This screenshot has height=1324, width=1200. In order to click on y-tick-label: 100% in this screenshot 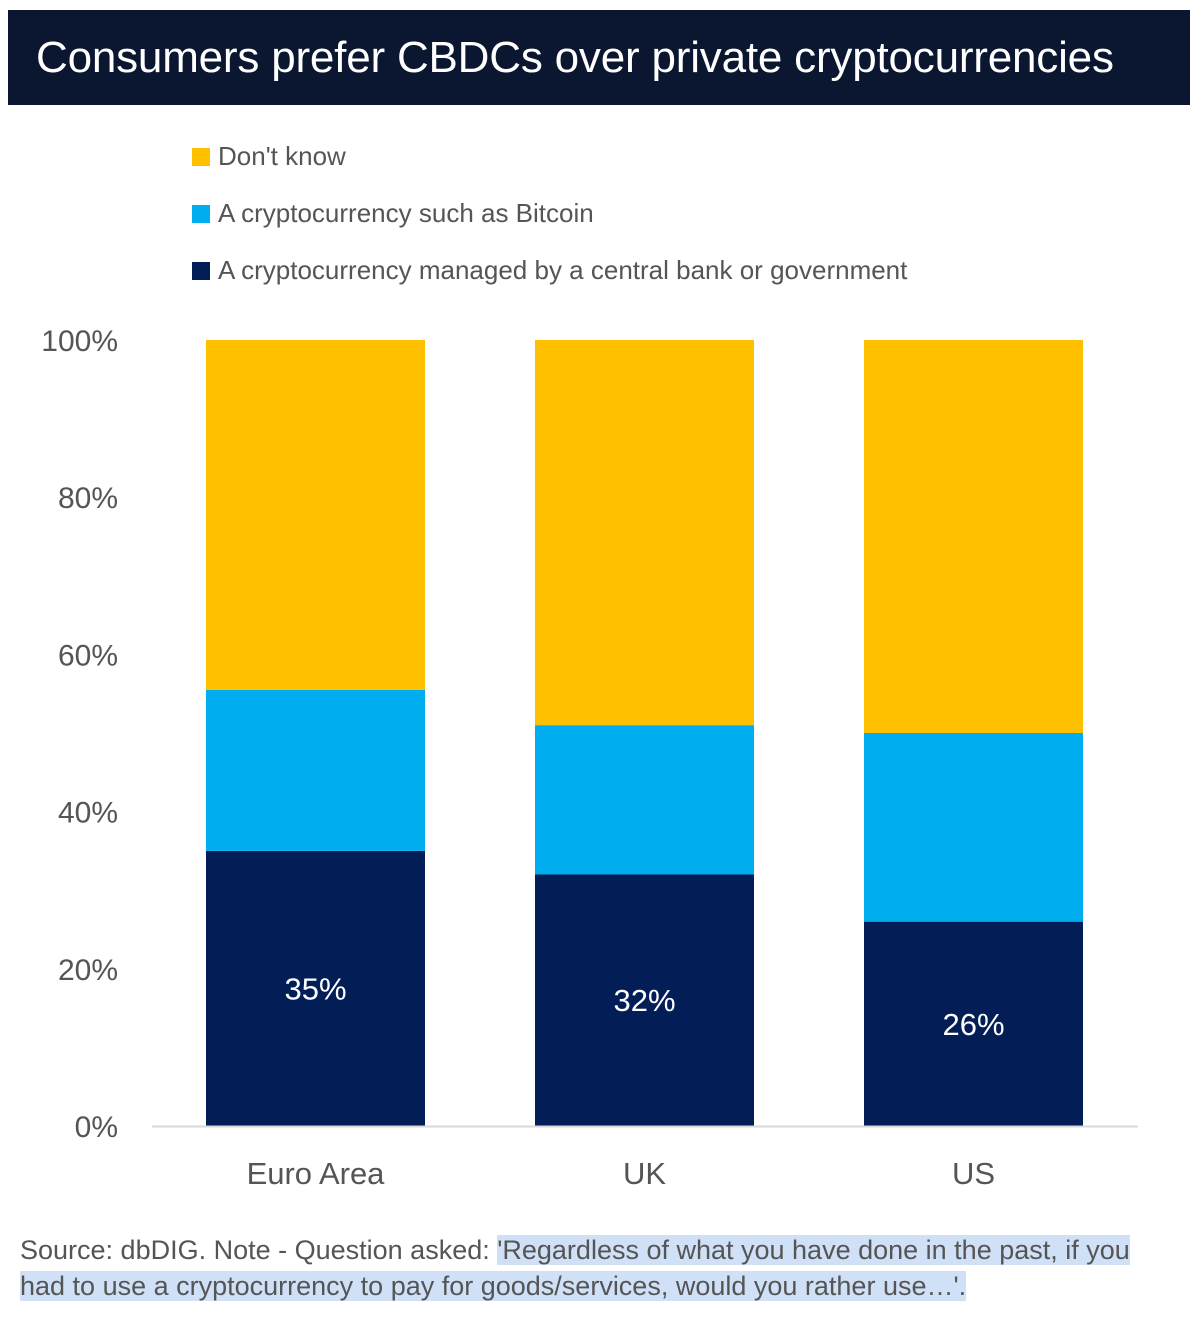, I will do `click(79, 341)`.